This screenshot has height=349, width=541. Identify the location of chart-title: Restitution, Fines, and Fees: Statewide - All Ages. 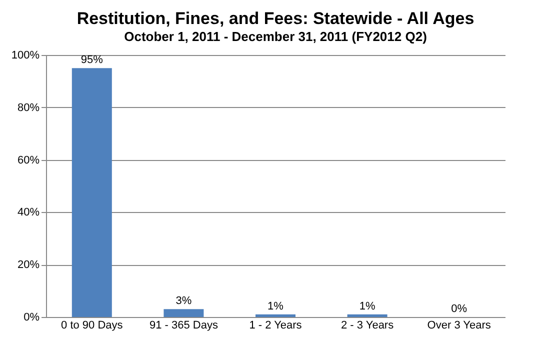
(275, 18).